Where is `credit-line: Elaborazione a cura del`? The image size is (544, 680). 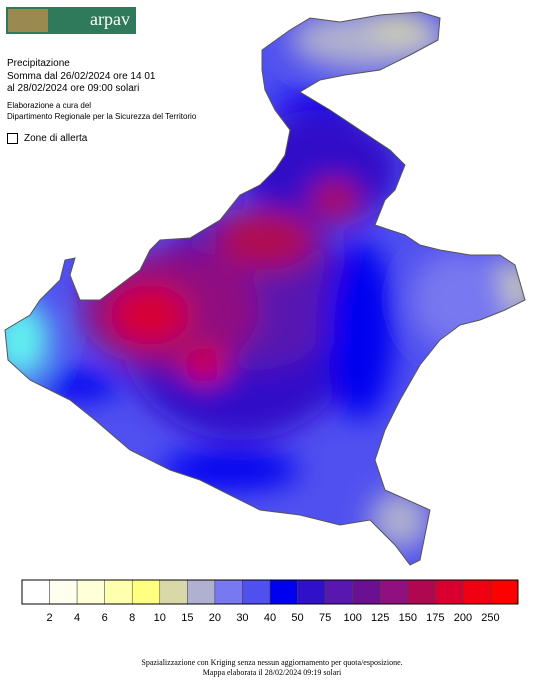
credit-line: Elaborazione a cura del is located at coordinates (49, 105).